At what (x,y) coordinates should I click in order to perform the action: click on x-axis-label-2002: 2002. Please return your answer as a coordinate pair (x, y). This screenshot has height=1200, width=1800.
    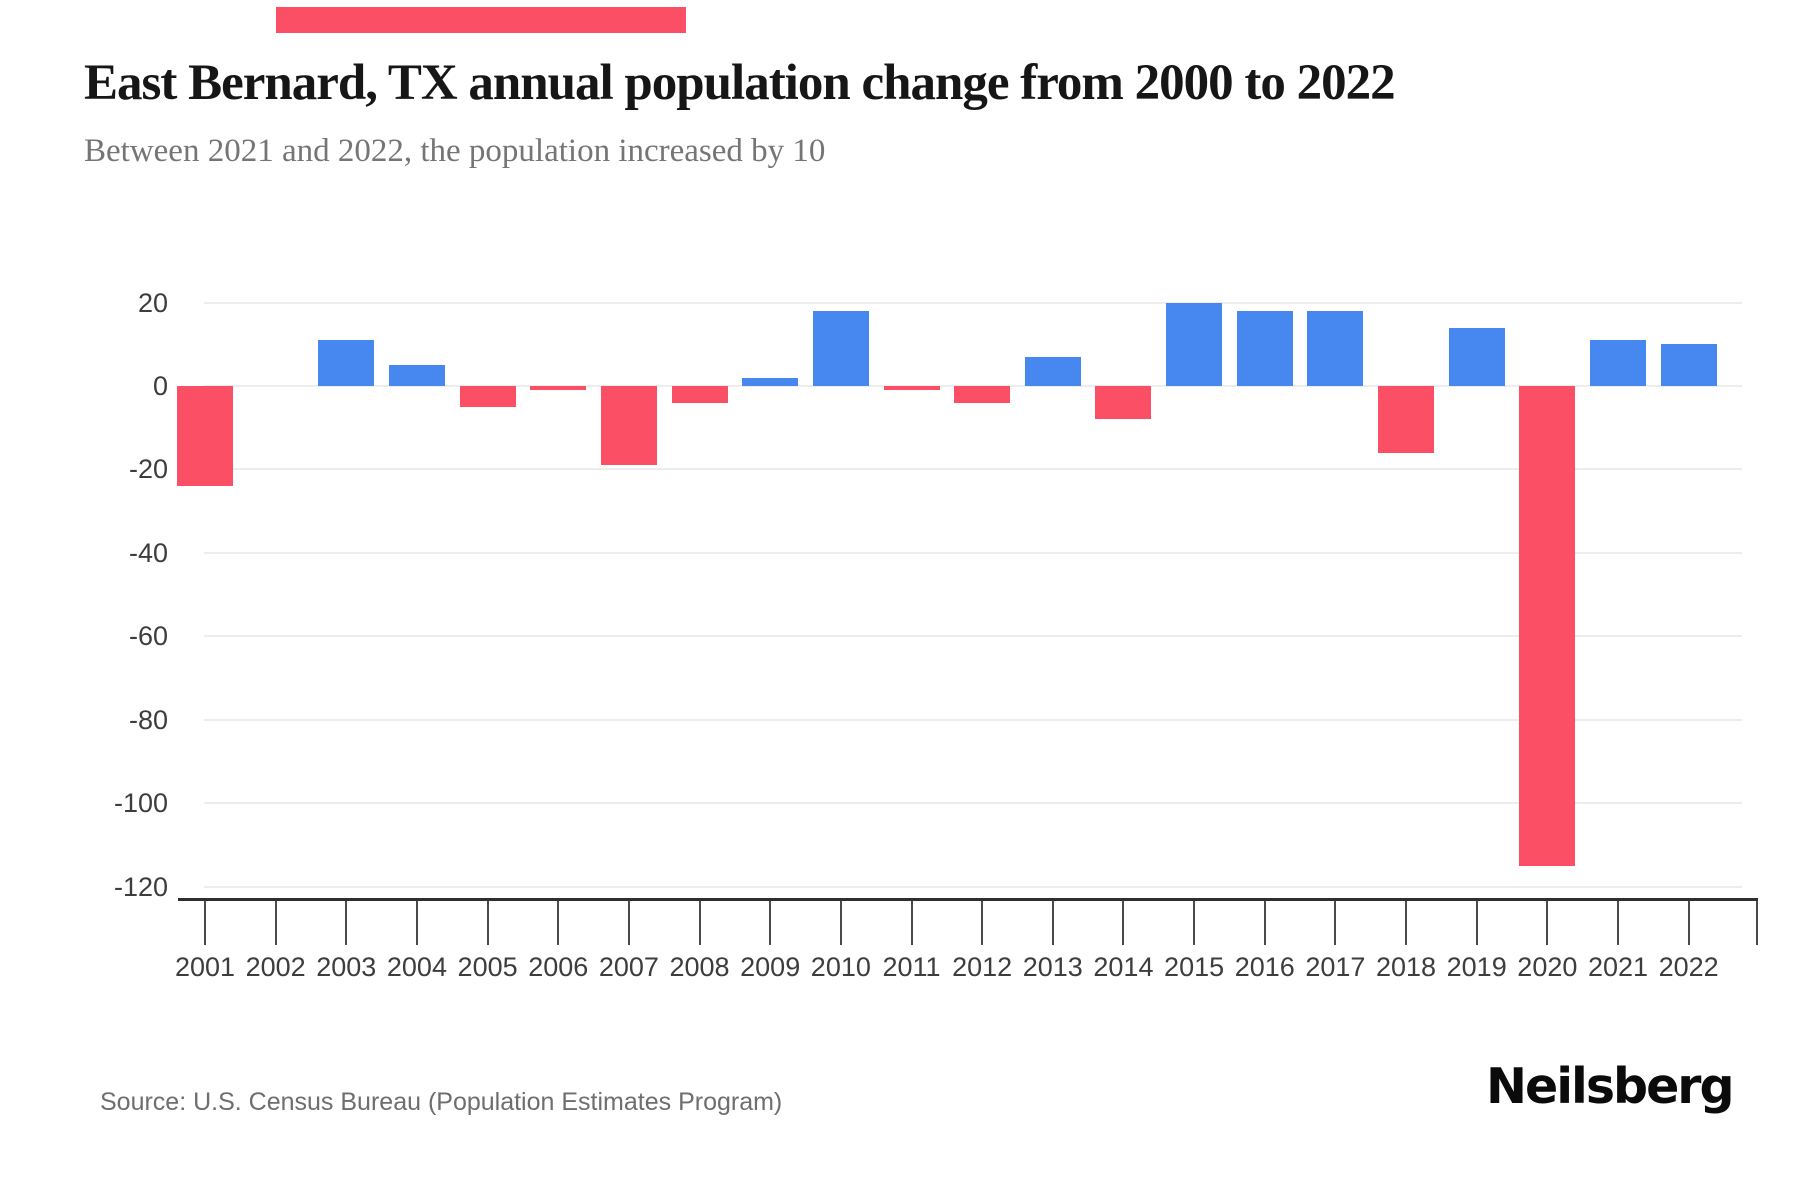
    Looking at the image, I should click on (275, 967).